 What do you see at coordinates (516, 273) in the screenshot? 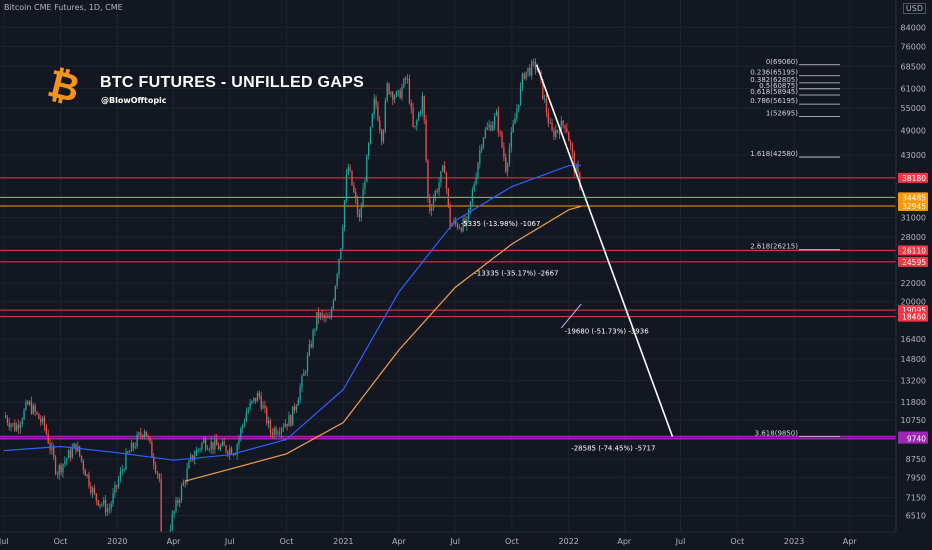
I see `measure-label: -13335 (-35.17%) -2667` at bounding box center [516, 273].